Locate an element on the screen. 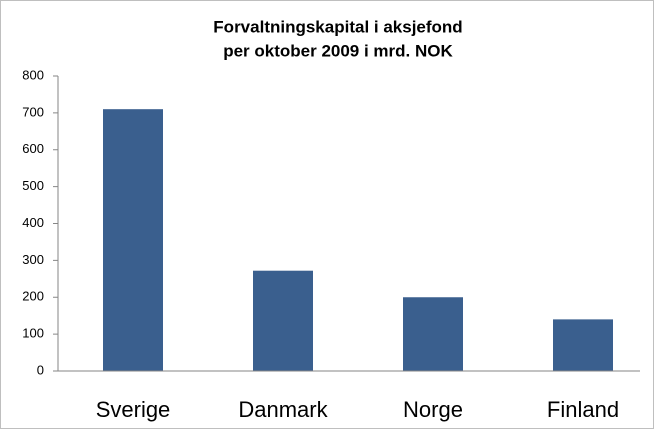 The width and height of the screenshot is (654, 429). y-tick-label: 0 is located at coordinates (40, 369).